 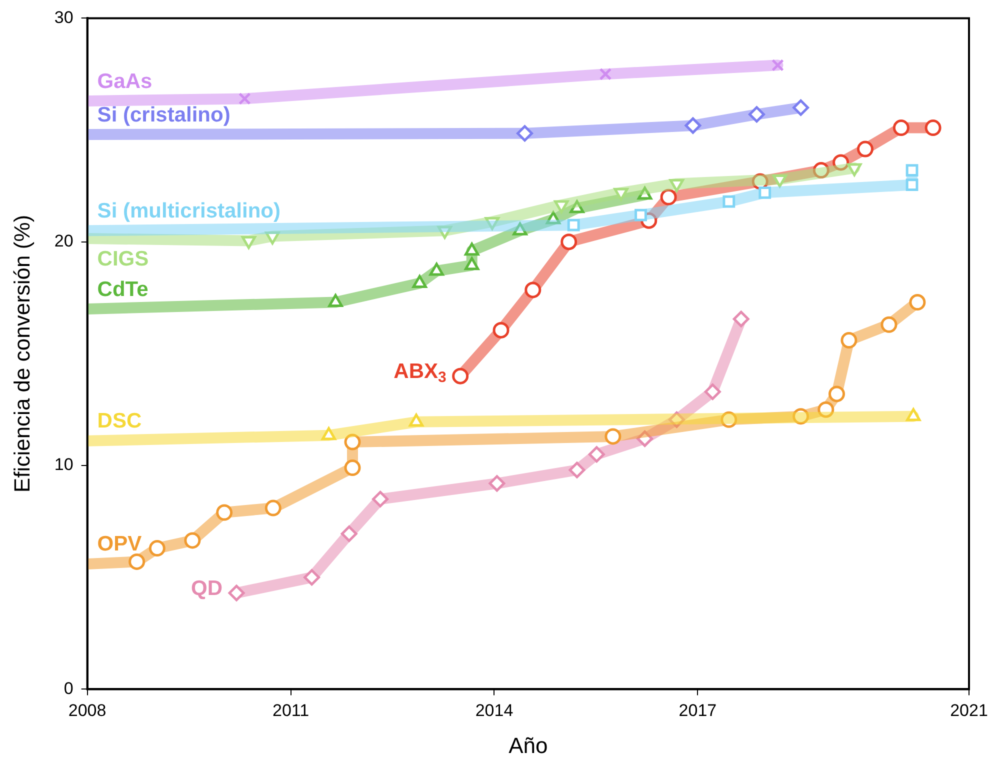 I want to click on y-axis-title: Eficiencia de conversión (%), so click(x=21, y=353).